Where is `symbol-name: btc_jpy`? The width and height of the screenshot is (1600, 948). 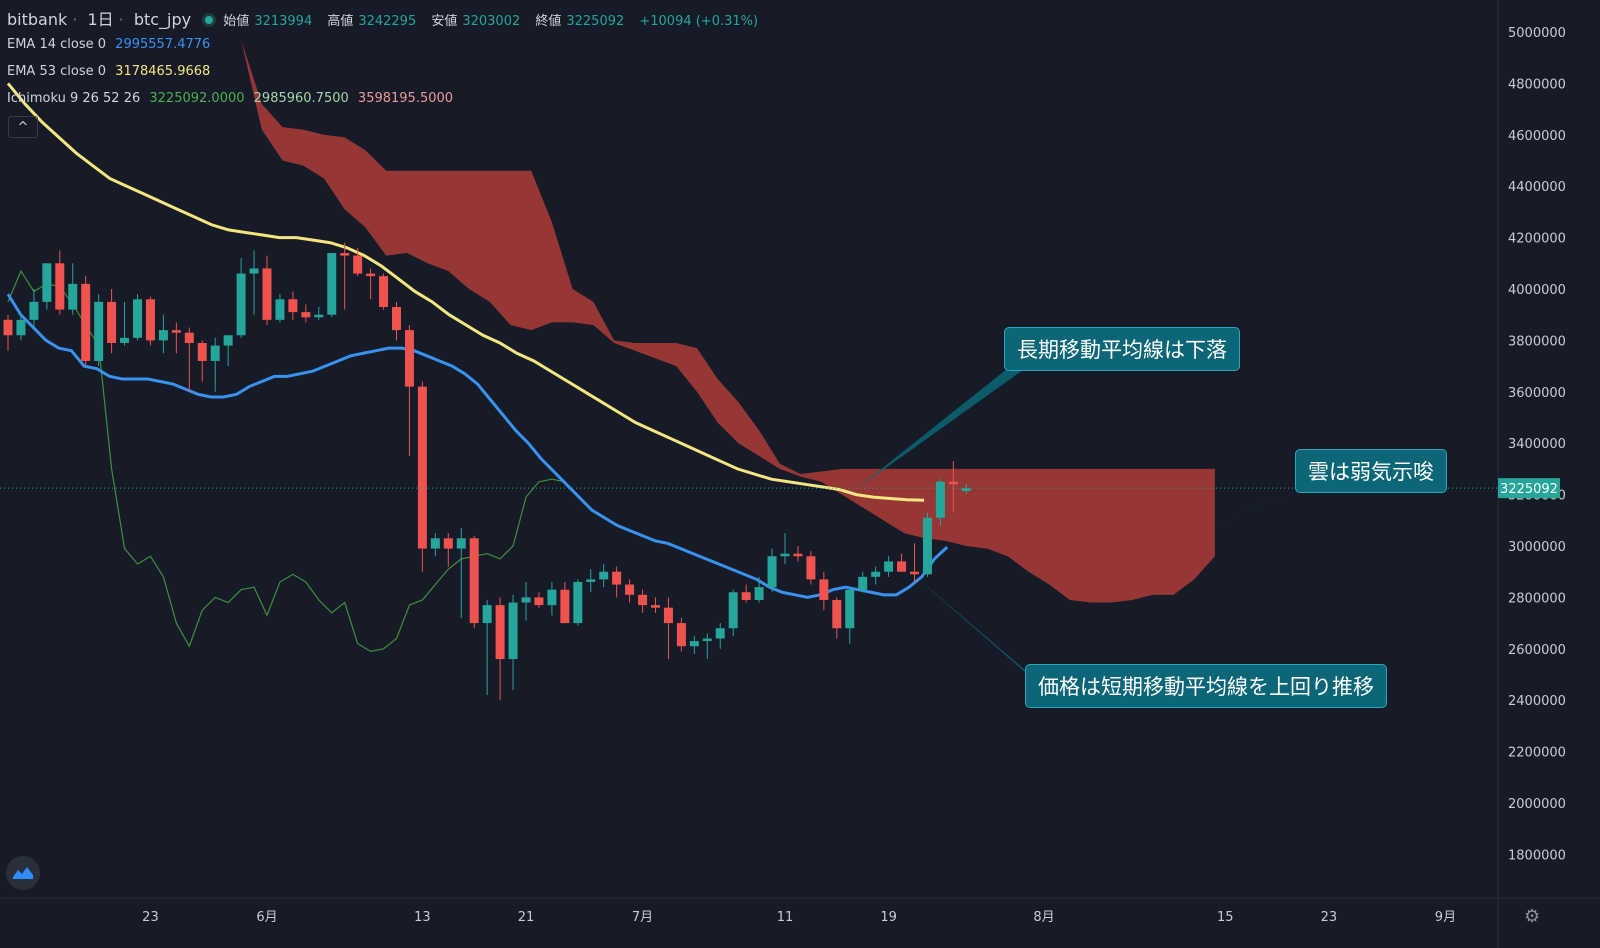 symbol-name: btc_jpy is located at coordinates (162, 19).